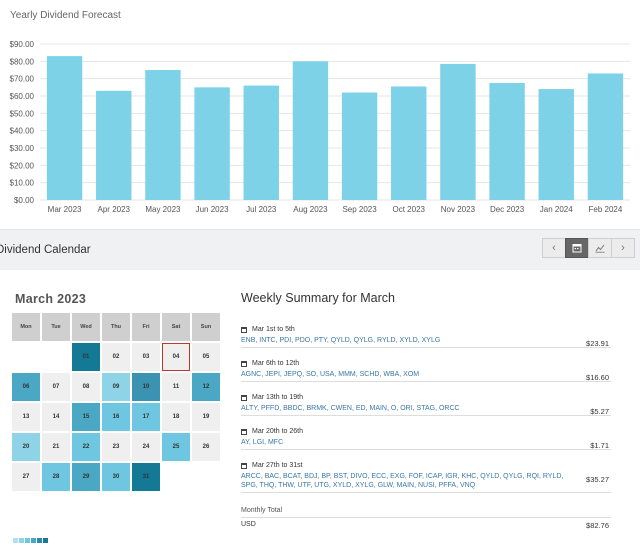 Image resolution: width=640 pixels, height=548 pixels. I want to click on x-tick-label: Jun 2023, so click(212, 209).